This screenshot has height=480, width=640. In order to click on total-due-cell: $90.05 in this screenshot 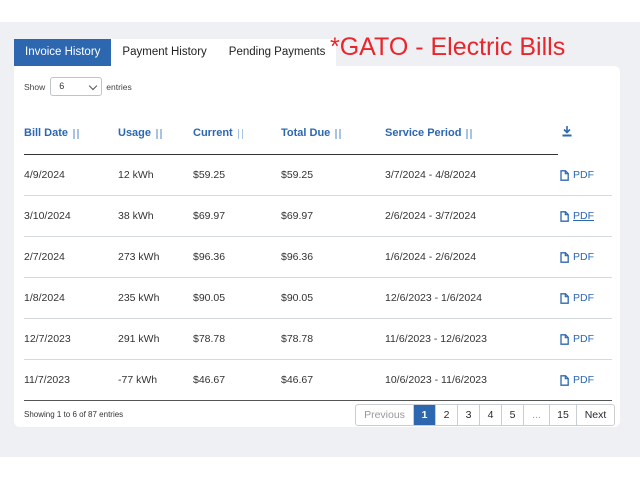, I will do `click(297, 298)`.